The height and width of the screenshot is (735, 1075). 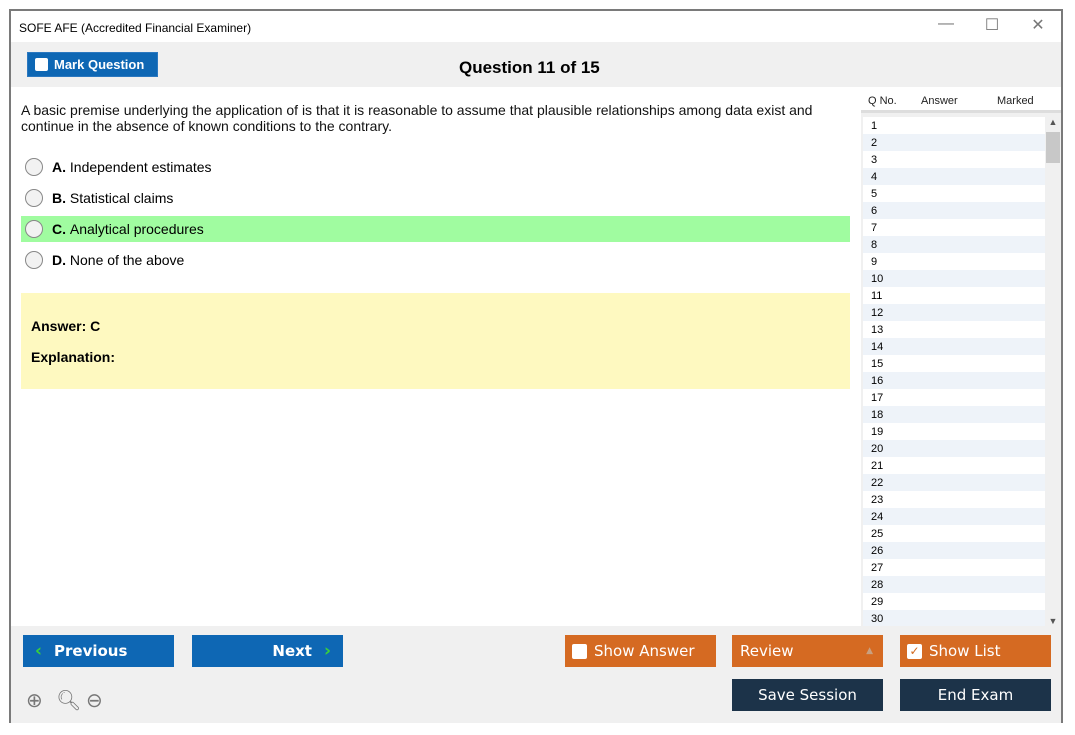 I want to click on list-row: 17, so click(x=954, y=397).